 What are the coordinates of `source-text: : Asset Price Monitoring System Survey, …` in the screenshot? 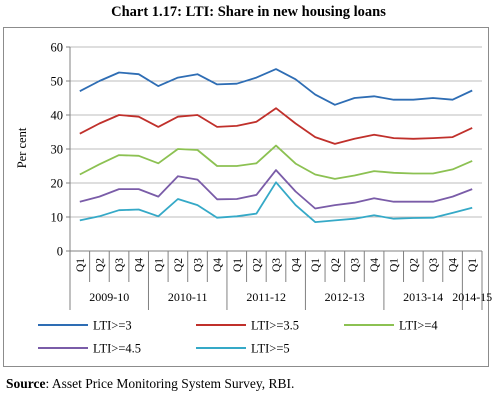 It's located at (170, 383).